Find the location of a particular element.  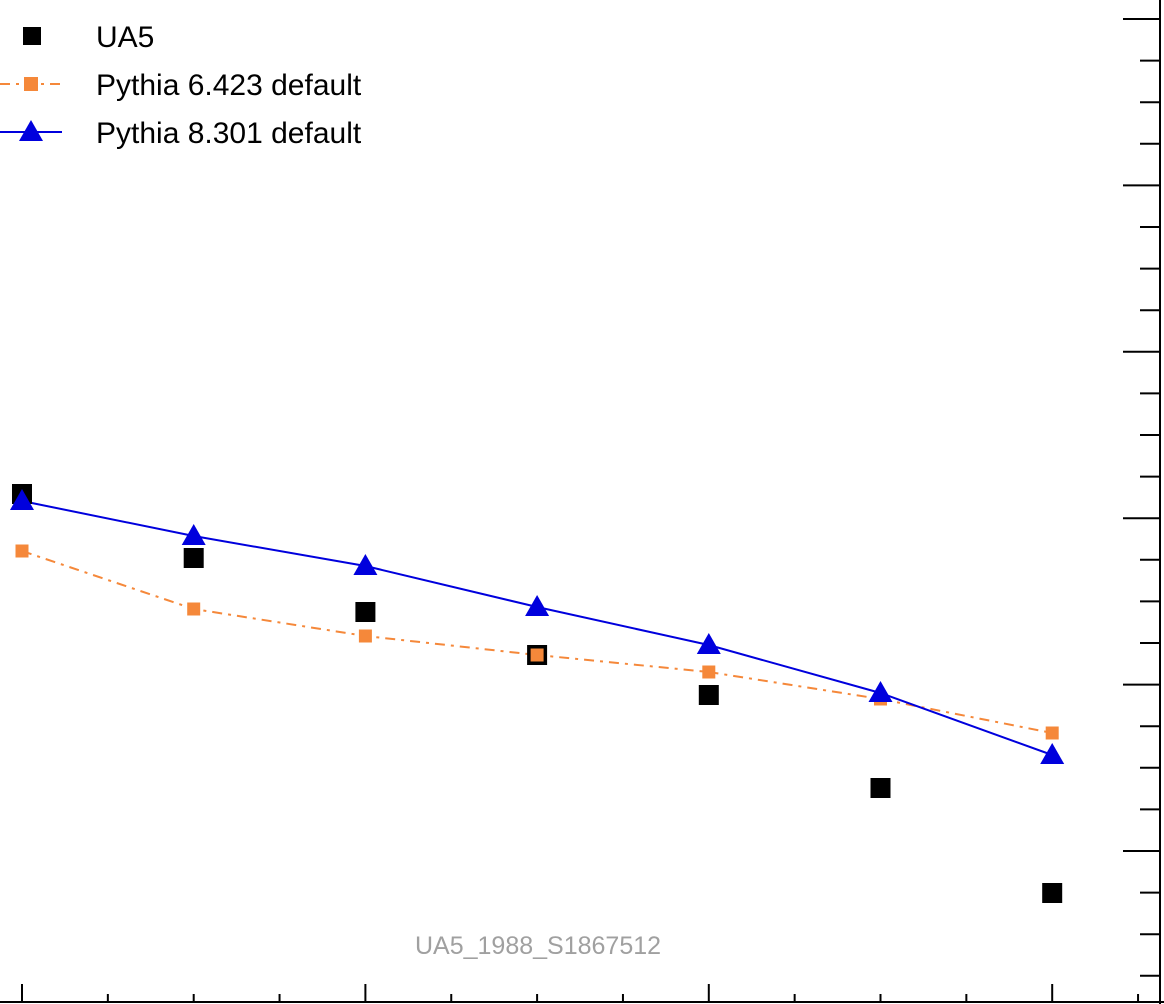

legend-label-0: UA5 is located at coordinates (125, 37).